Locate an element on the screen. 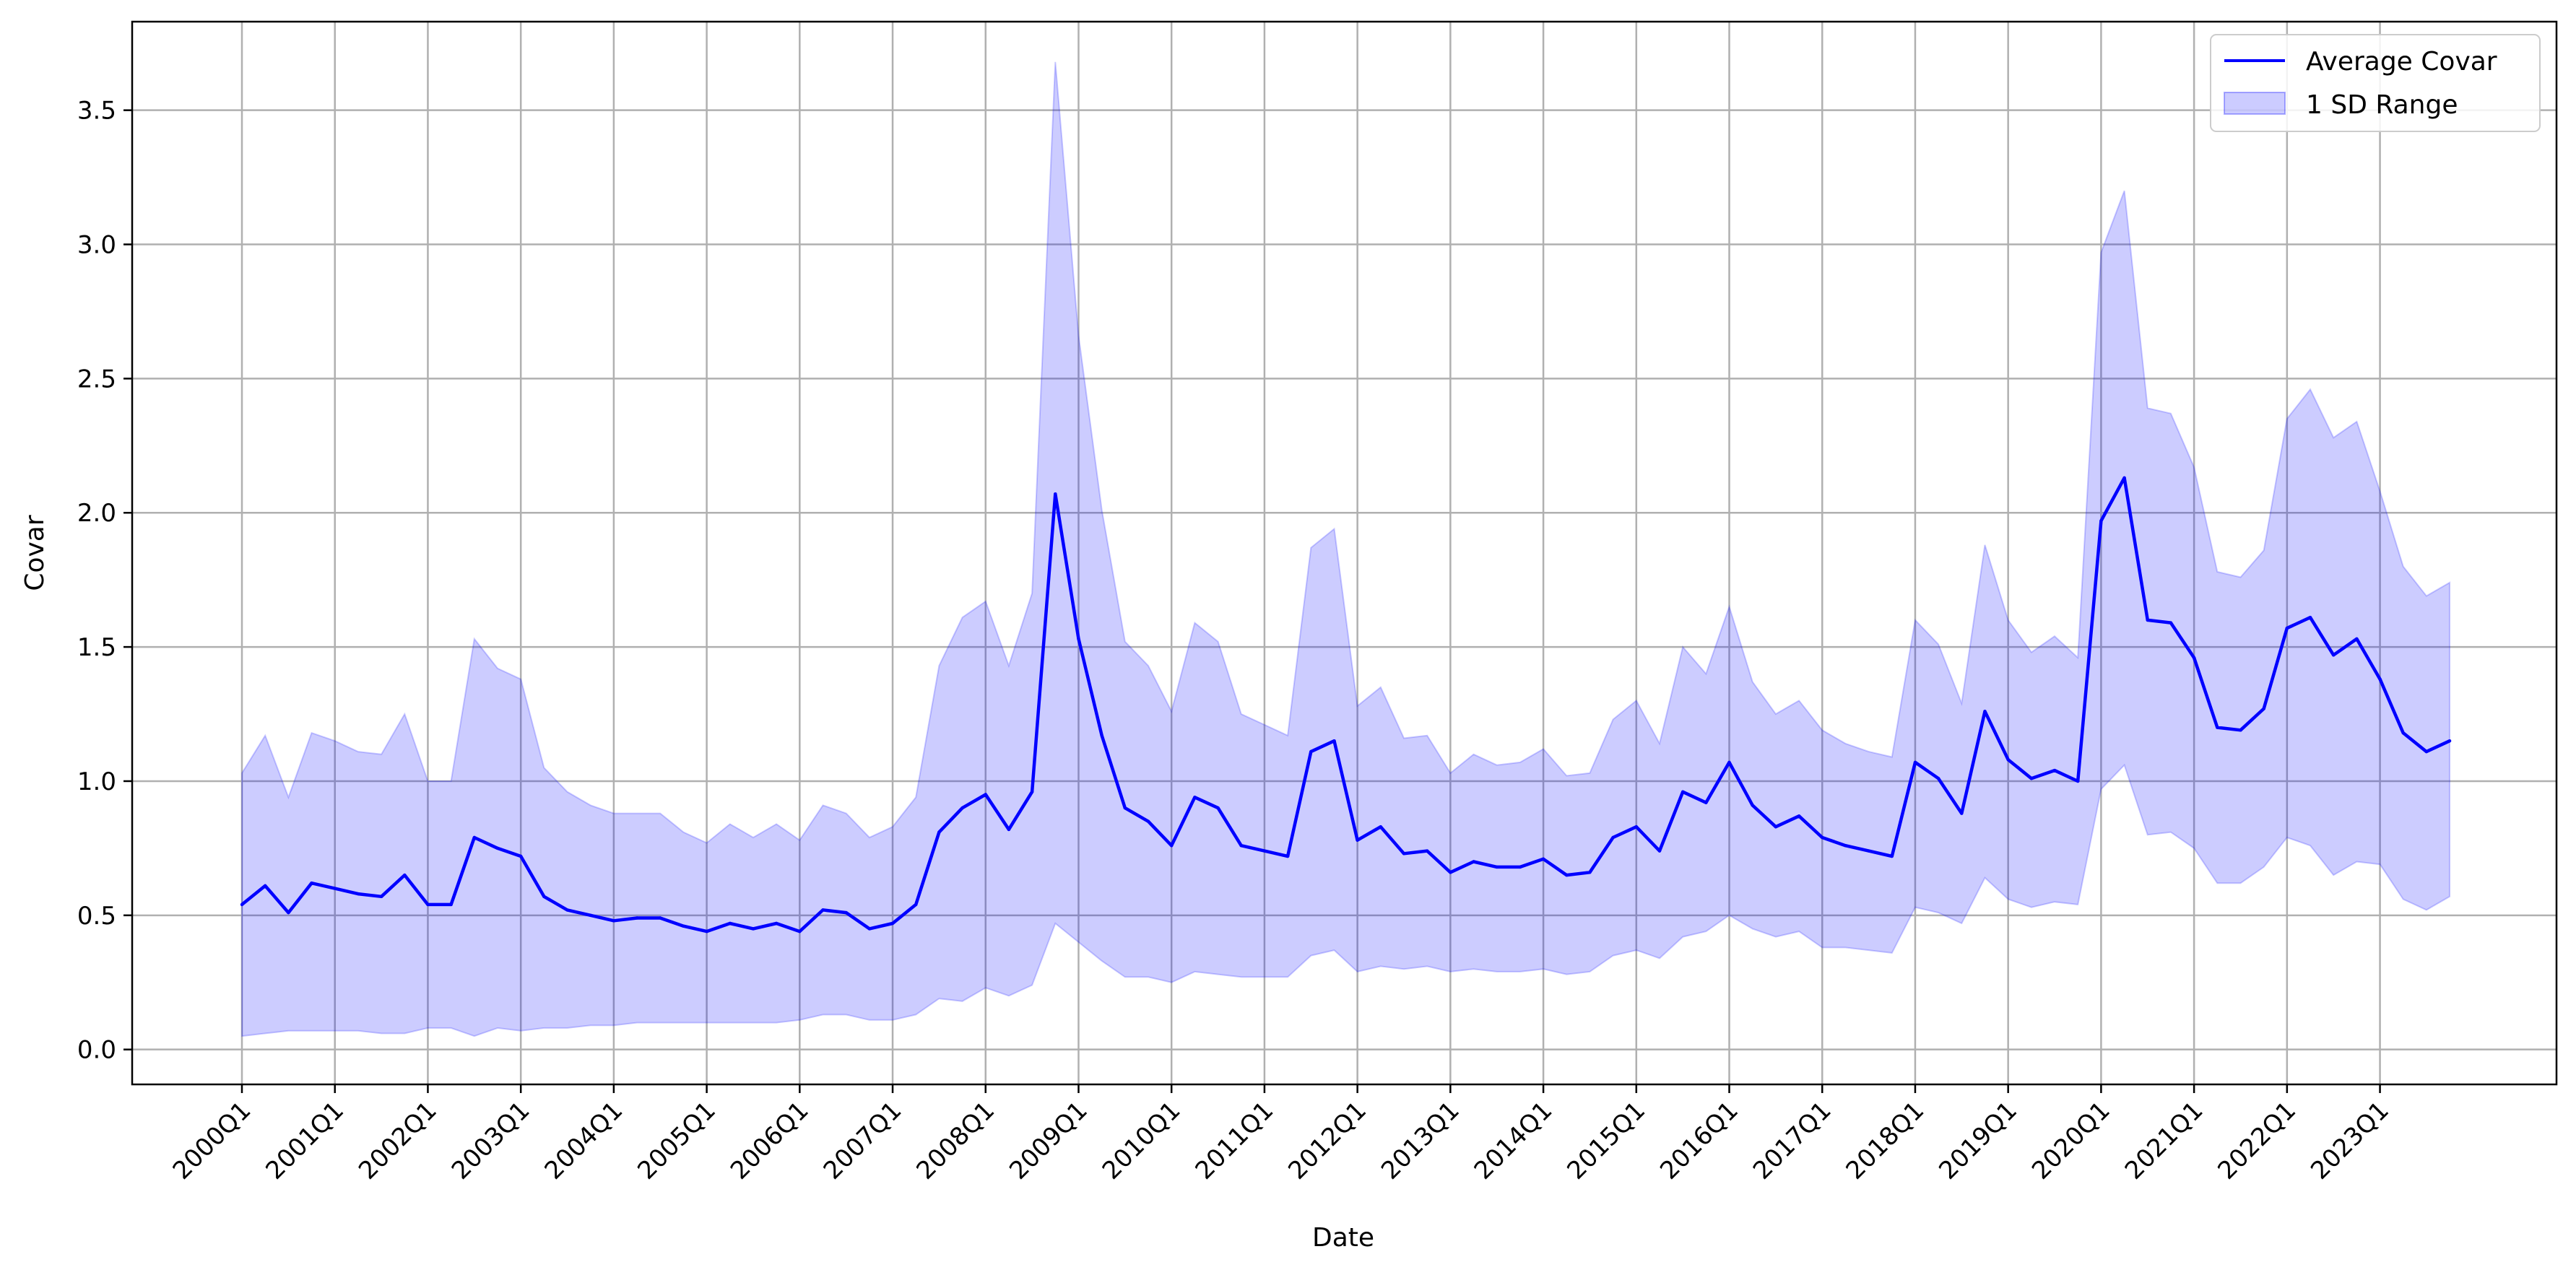  y-tick-label: 0.0 is located at coordinates (96, 1050).